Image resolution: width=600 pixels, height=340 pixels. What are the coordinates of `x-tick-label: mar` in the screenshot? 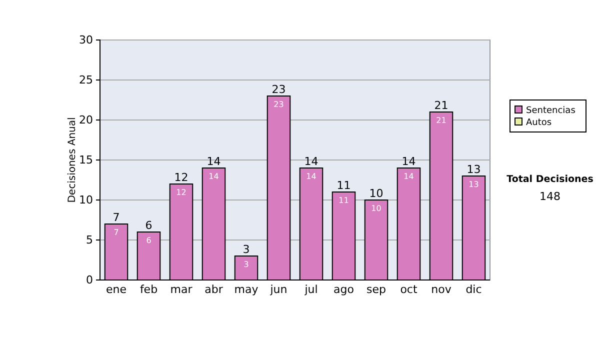 It's located at (181, 289).